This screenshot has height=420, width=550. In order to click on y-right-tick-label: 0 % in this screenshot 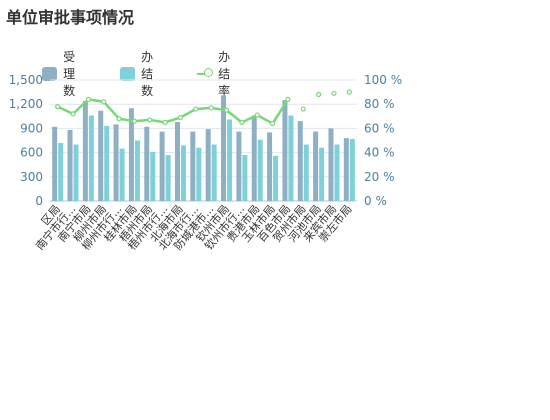, I will do `click(375, 201)`.